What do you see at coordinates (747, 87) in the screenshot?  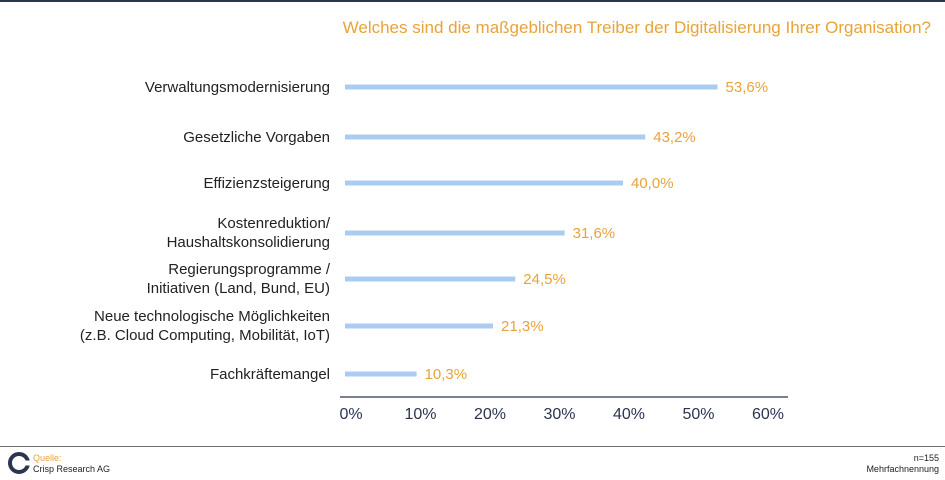 I see `value-label-0: 53,6%` at bounding box center [747, 87].